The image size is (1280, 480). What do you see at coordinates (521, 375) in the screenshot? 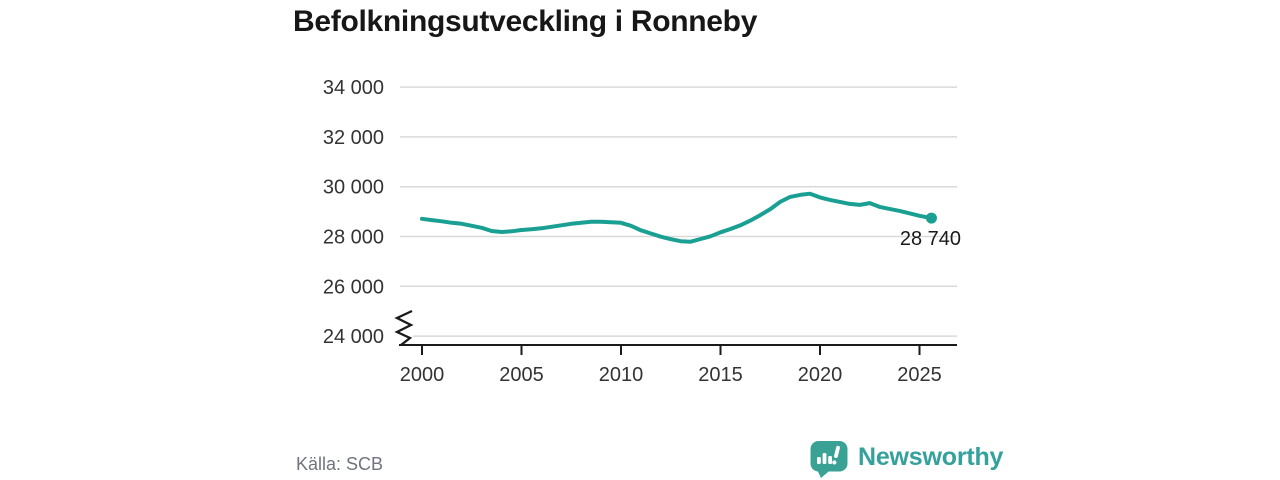
I see `x-axis-label: 2005` at bounding box center [521, 375].